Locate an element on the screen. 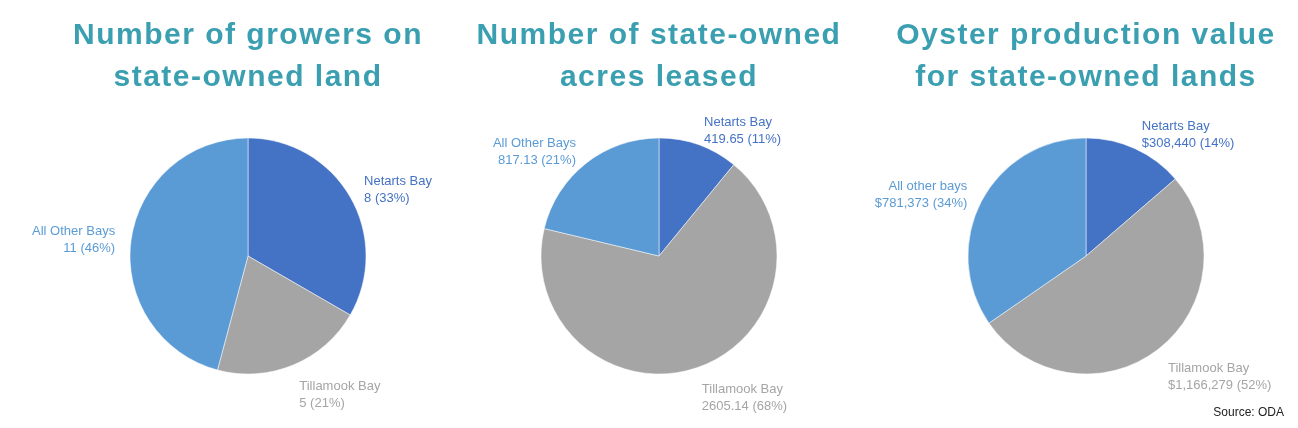  data-label: $1,166,279 (52%) is located at coordinates (1220, 384).